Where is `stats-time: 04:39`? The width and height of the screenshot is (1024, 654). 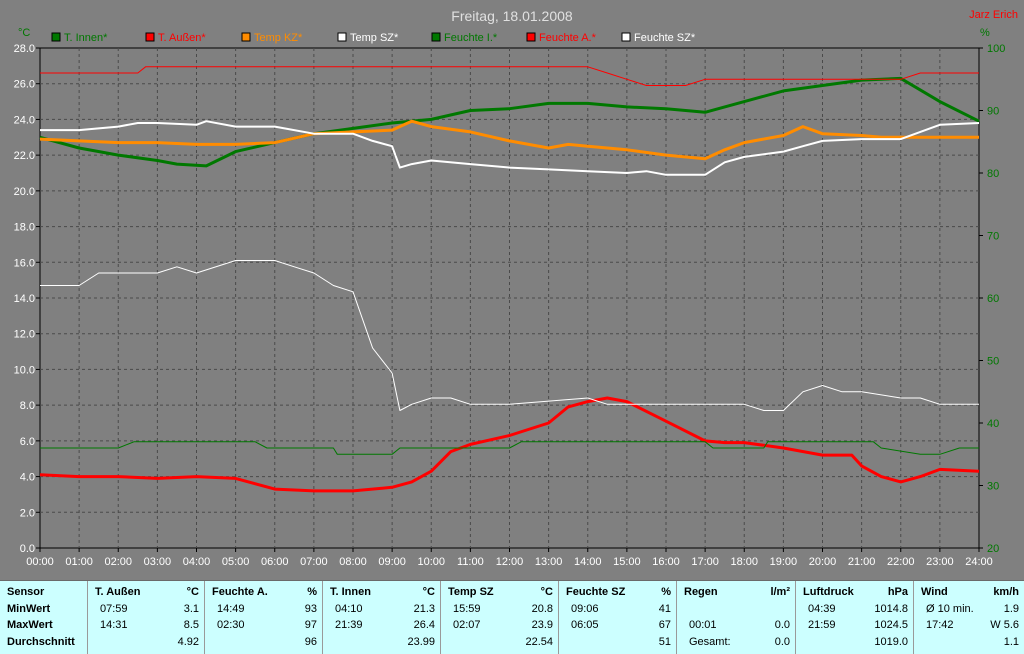 stats-time: 04:39 is located at coordinates (822, 609).